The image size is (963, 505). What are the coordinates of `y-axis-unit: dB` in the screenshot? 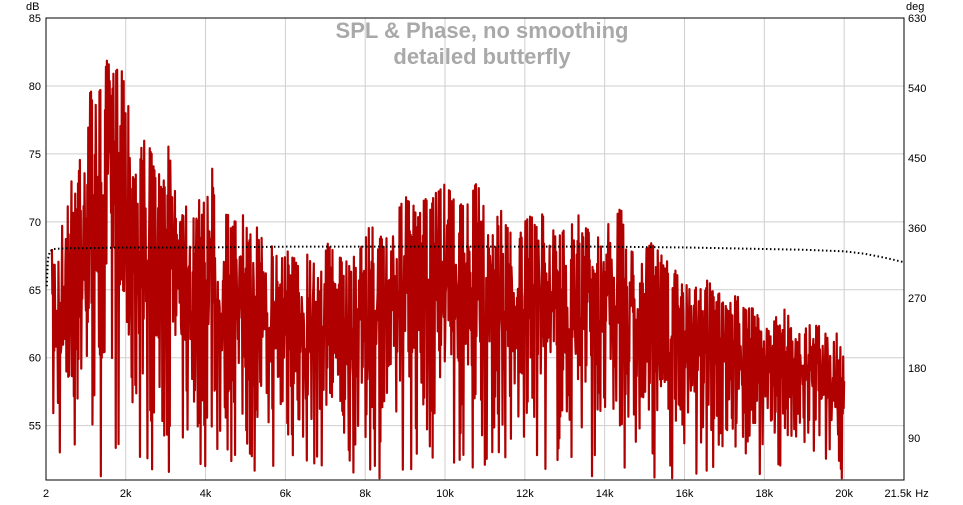 It's located at (32, 7).